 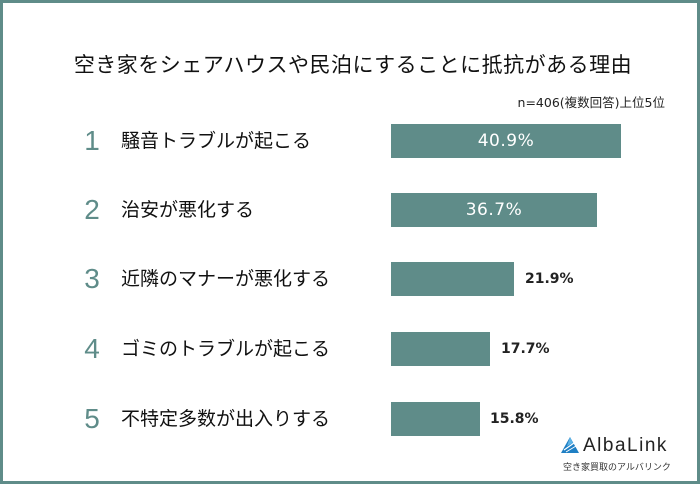 I want to click on bar-row: 4 ゴミのトラブルが起こる 17.7%, so click(x=351, y=349).